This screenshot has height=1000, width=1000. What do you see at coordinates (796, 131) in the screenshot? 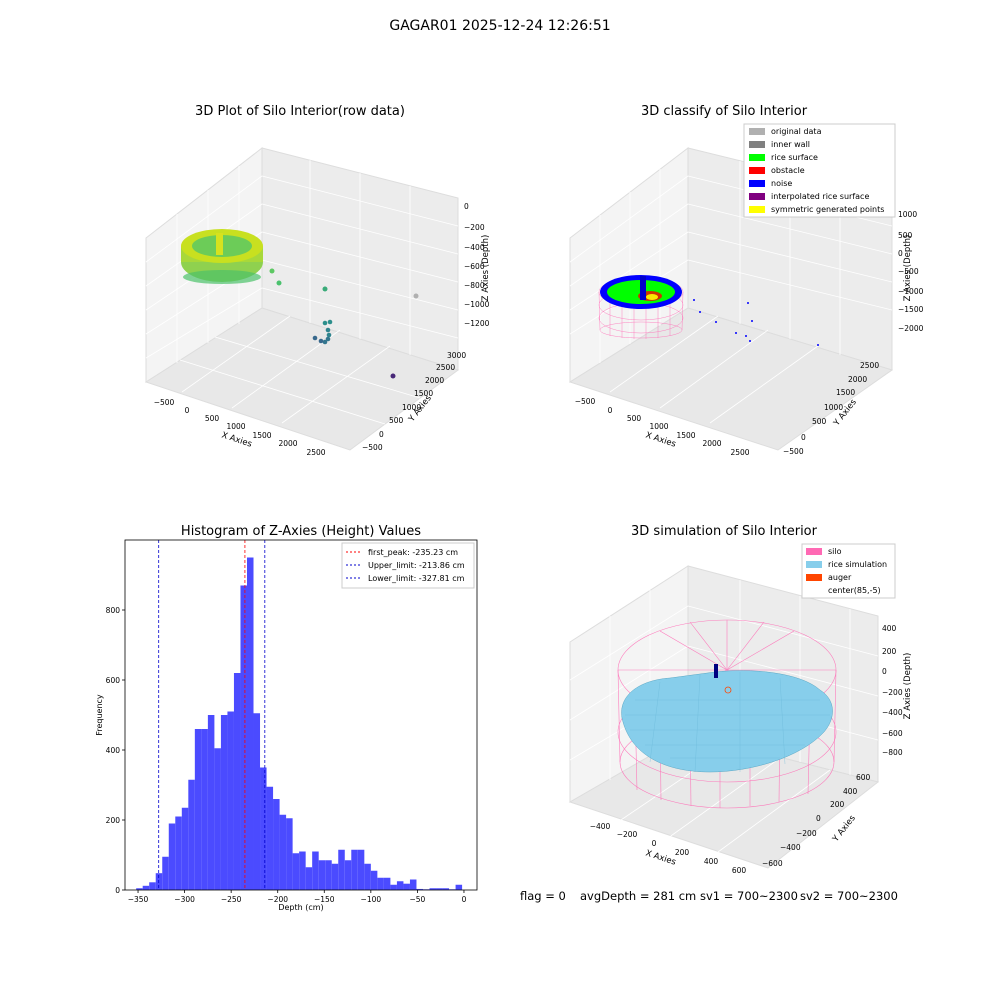
I see `legend-label: original data` at bounding box center [796, 131].